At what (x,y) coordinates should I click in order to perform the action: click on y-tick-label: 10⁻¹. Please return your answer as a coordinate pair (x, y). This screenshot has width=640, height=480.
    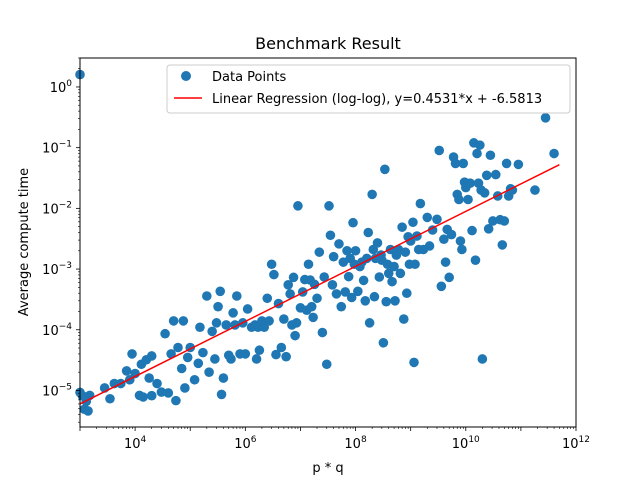
    Looking at the image, I should click on (57, 148).